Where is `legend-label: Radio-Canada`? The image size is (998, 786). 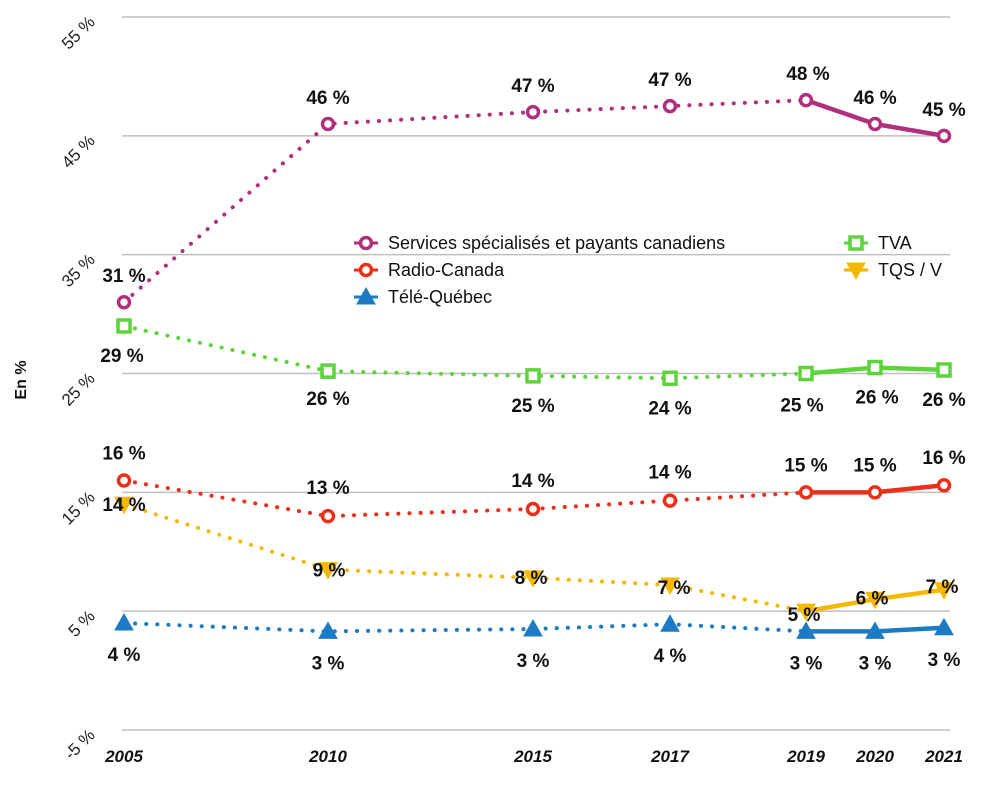
legend-label: Radio-Canada is located at coordinates (446, 270).